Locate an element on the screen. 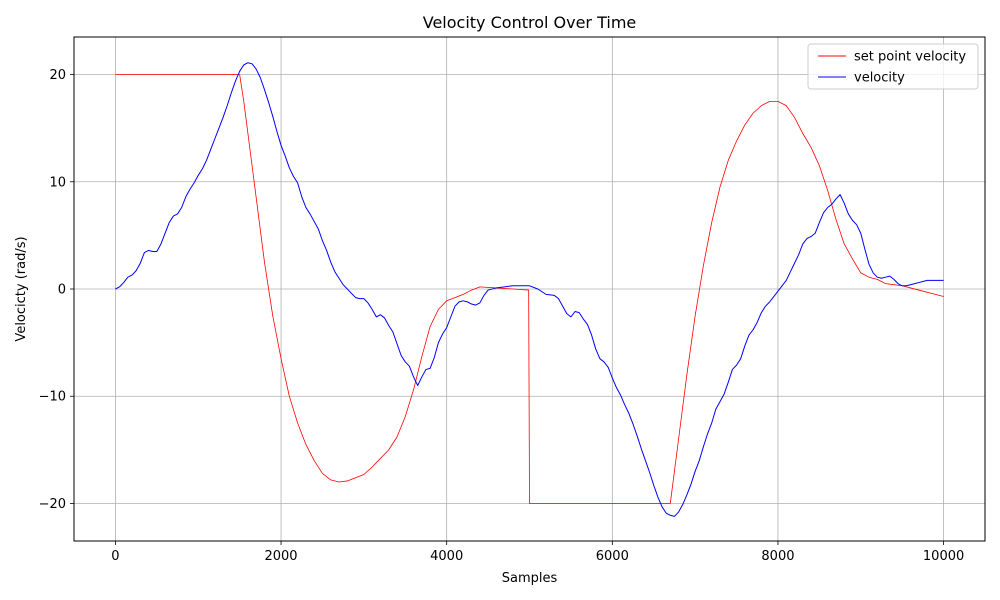 The height and width of the screenshot is (600, 1000). legend: set point velocity velocity is located at coordinates (893, 66).